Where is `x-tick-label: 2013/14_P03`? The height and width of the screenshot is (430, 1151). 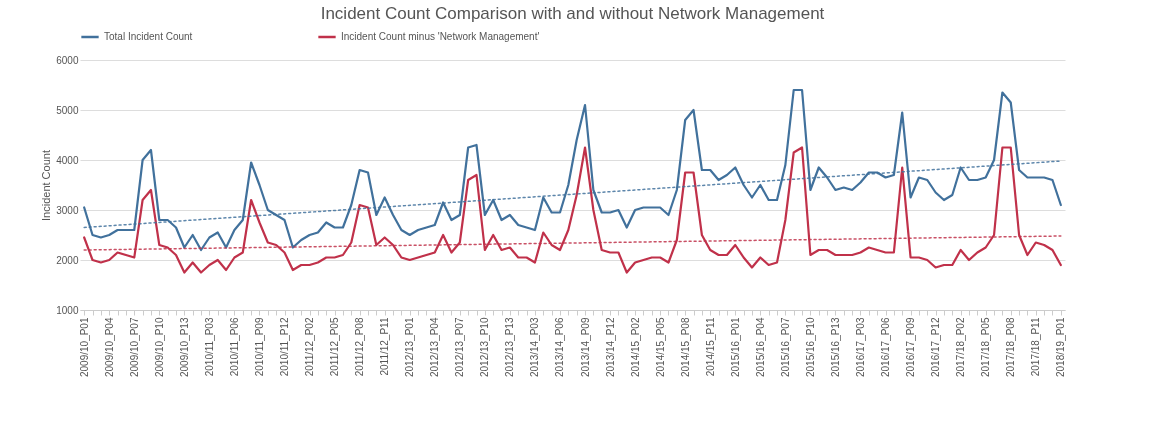
x-tick-label: 2013/14_P03 is located at coordinates (535, 347).